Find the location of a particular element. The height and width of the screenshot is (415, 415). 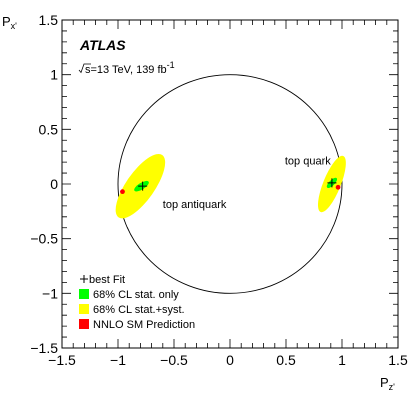

x-tick-label: −0.5 is located at coordinates (174, 360).